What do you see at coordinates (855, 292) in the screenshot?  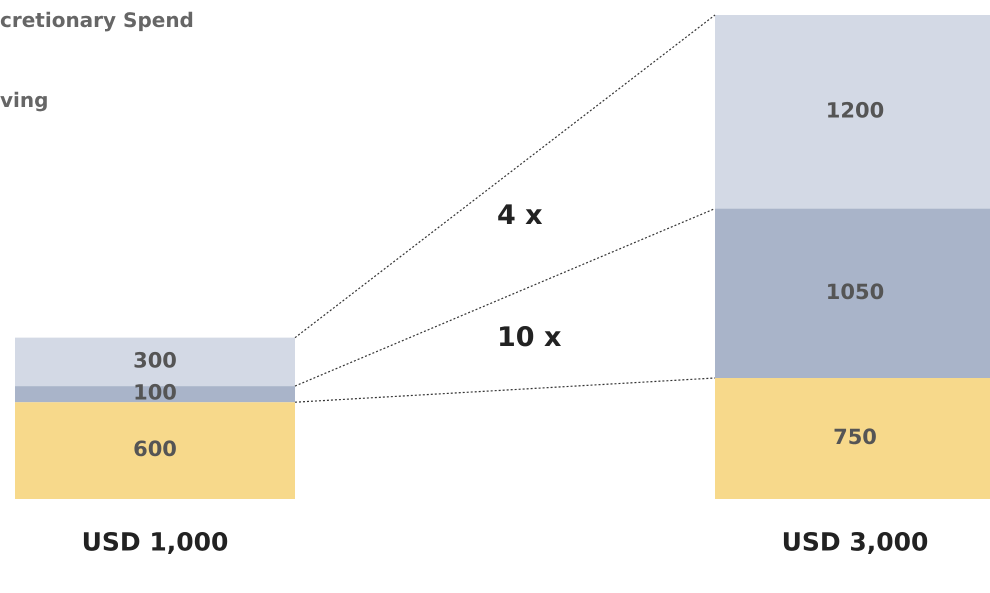 I see `data-label: 1050` at bounding box center [855, 292].